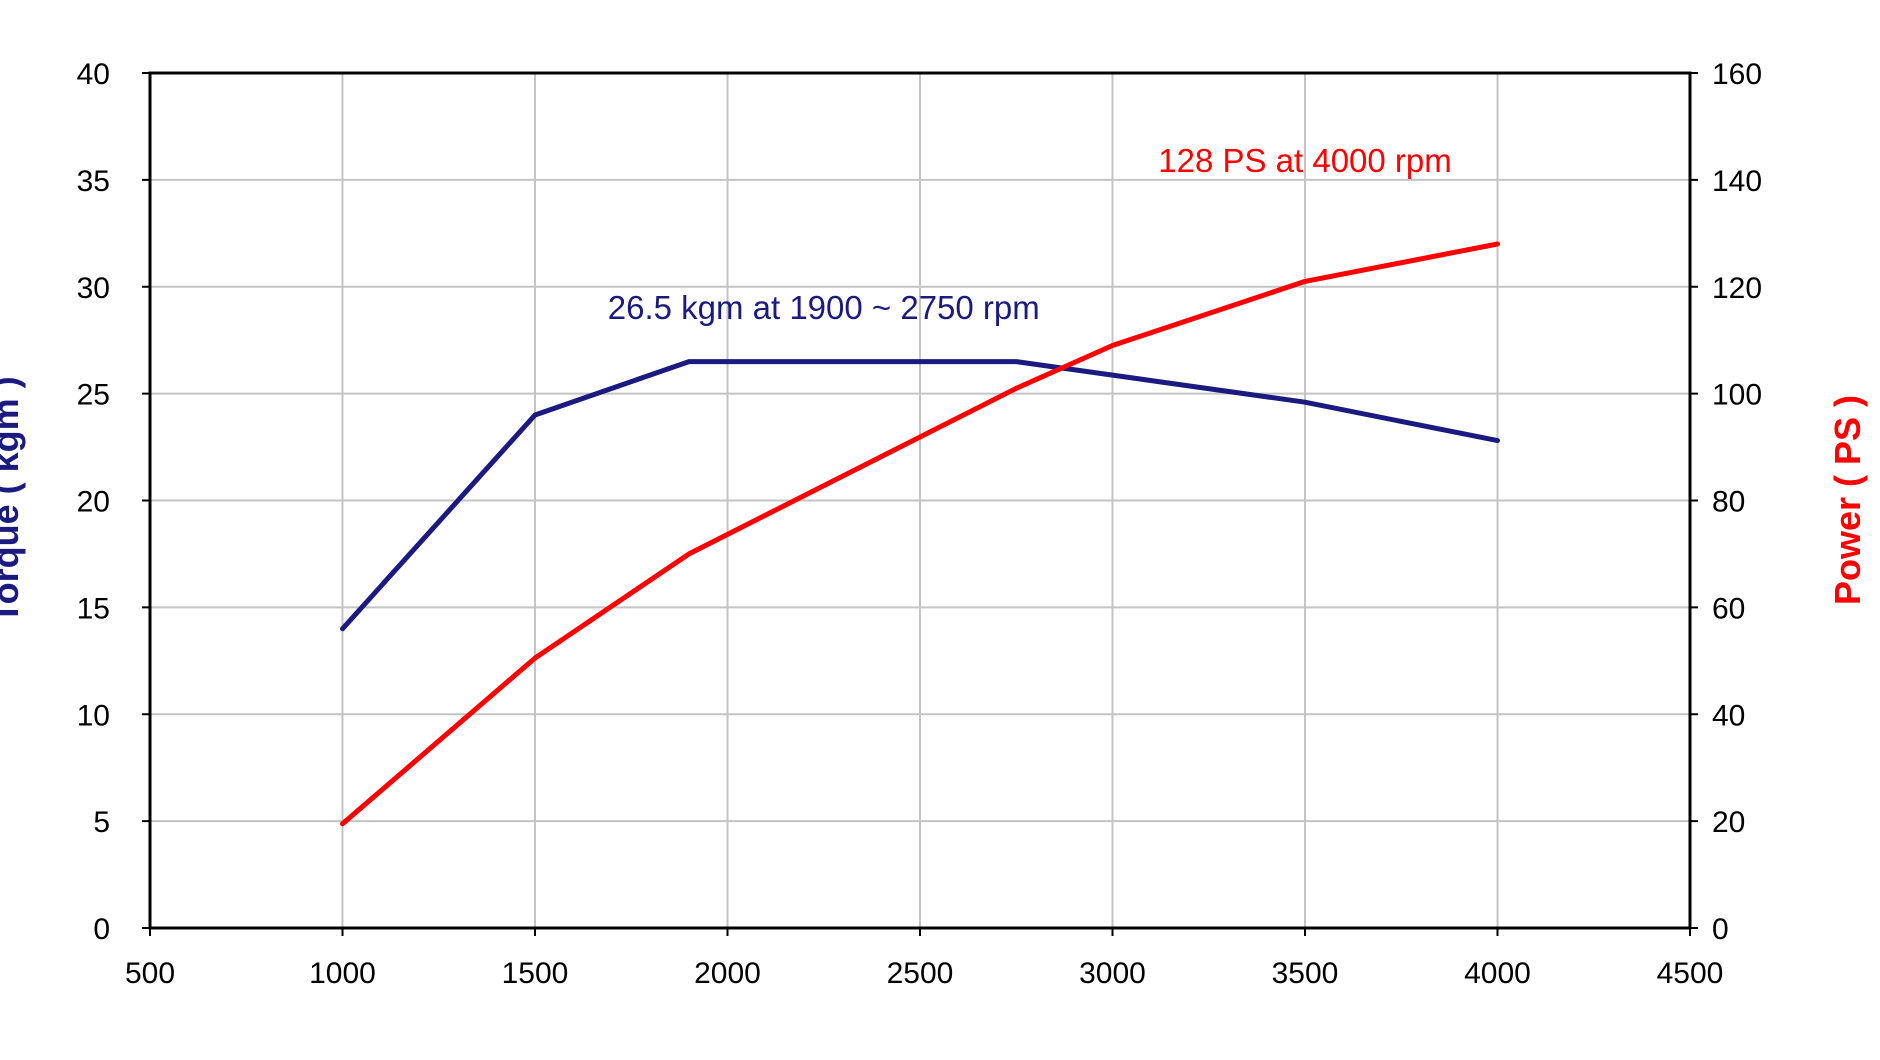  I want to click on y-tick-label: 40, so click(93, 74).